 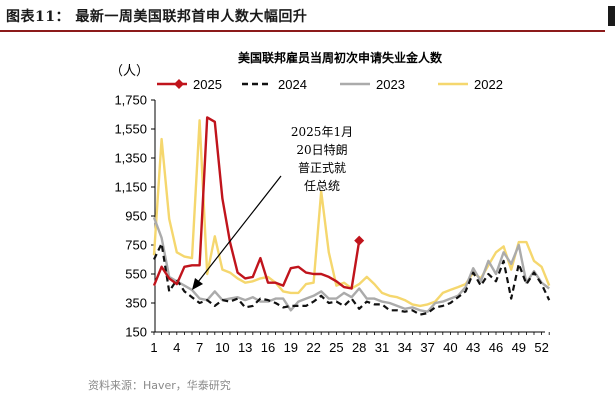 I want to click on y-tick-label: 1,550, so click(x=130, y=129).